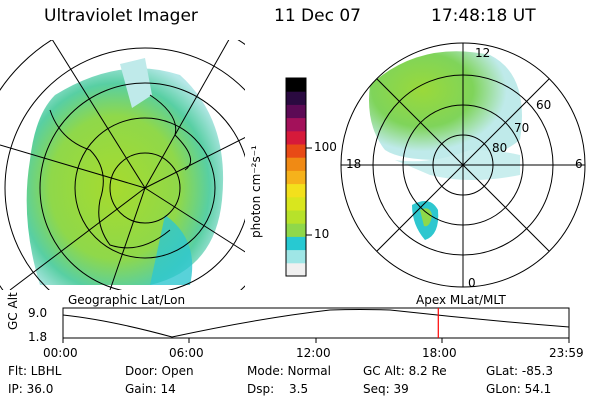  I want to click on apex-mlt-18: 18, so click(354, 164).